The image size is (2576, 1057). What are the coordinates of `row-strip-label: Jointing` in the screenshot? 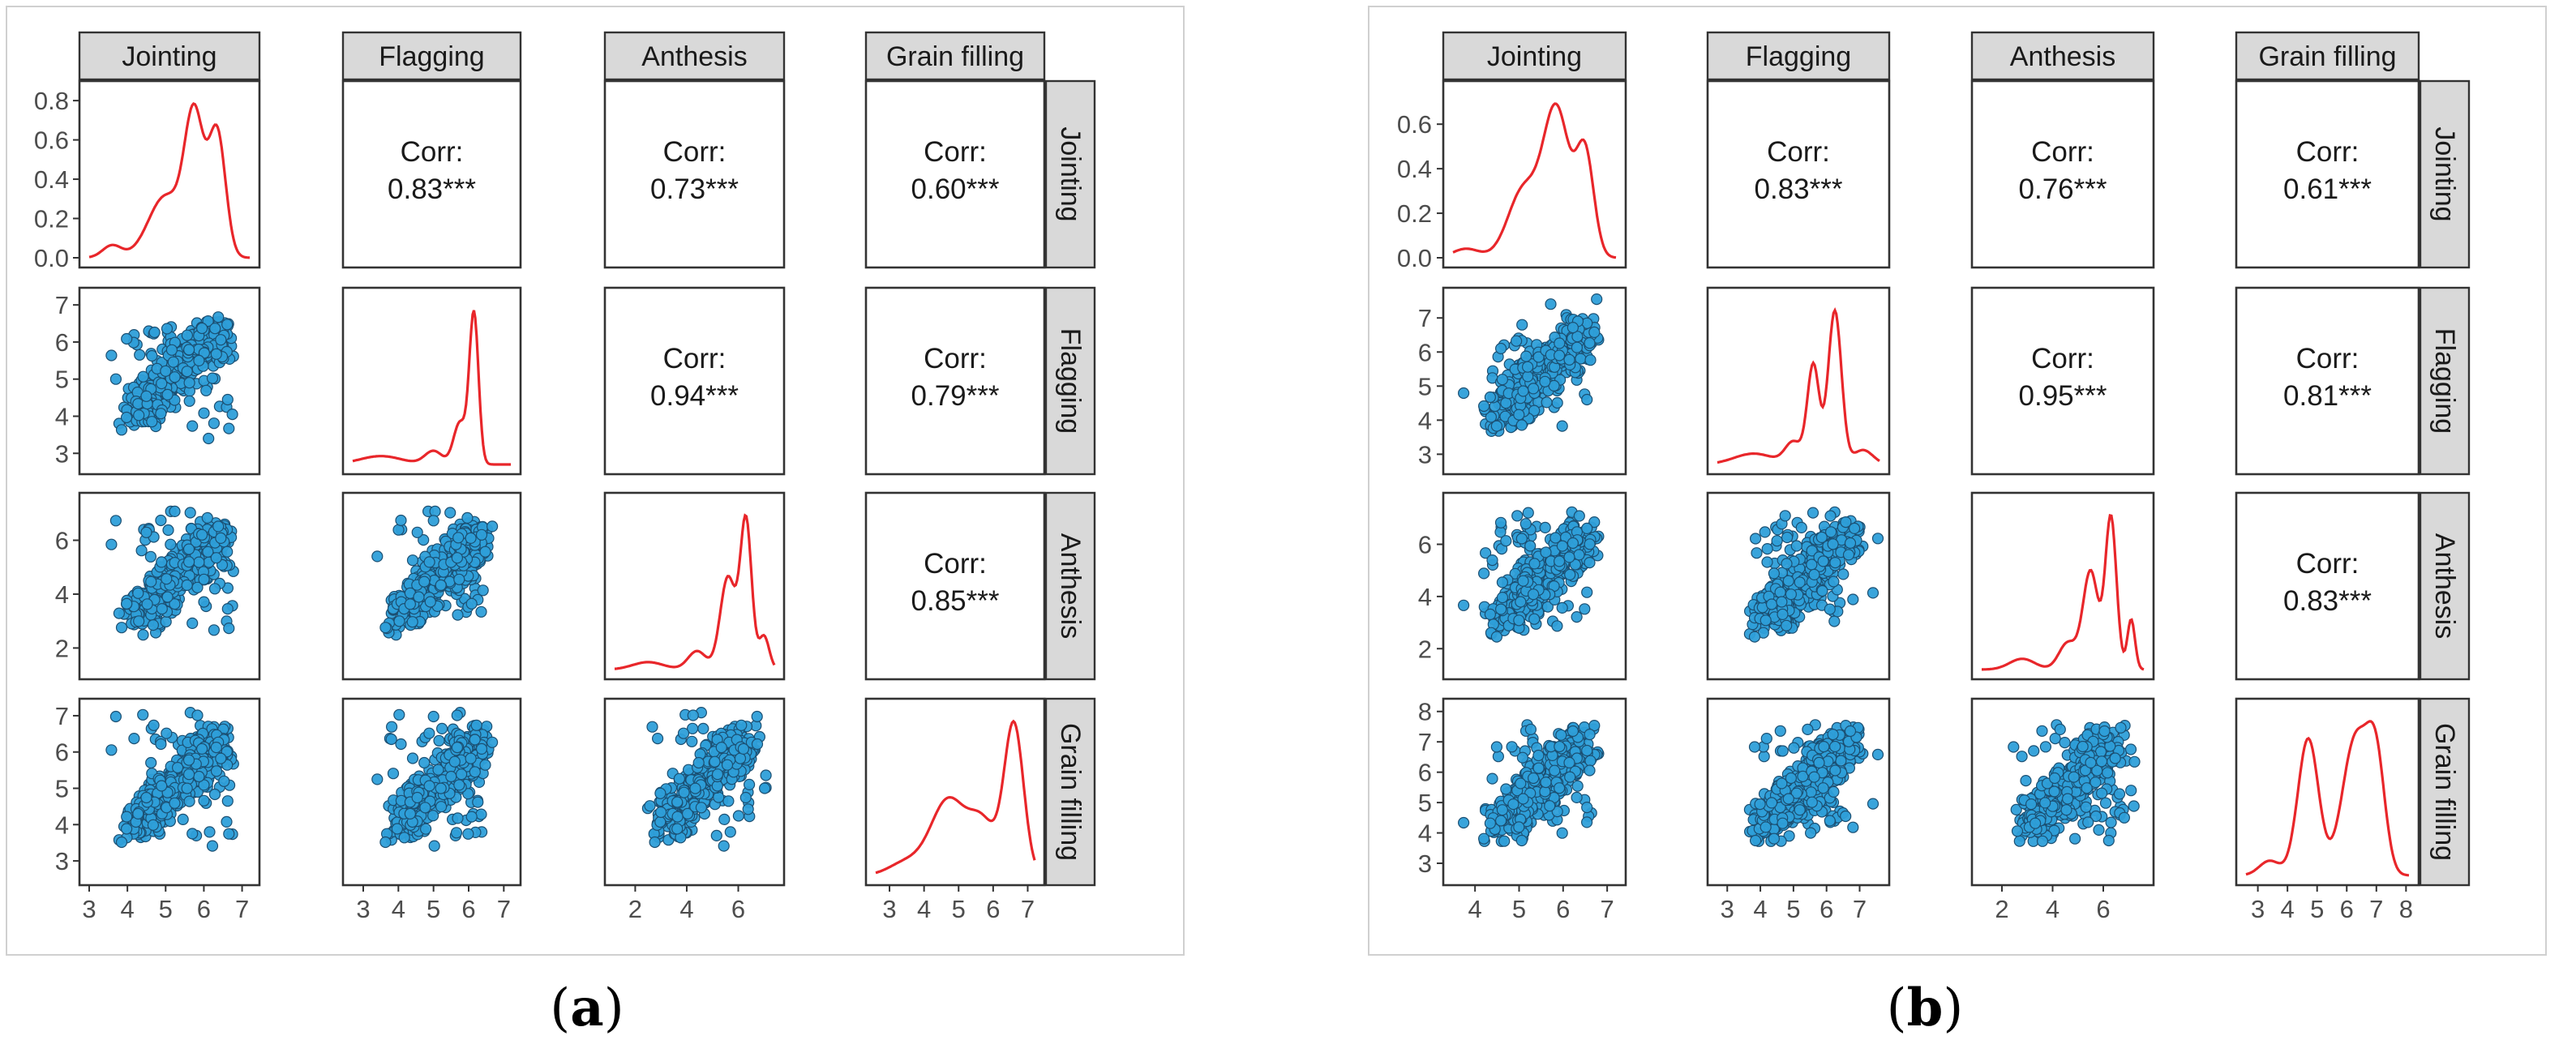 It's located at (1070, 173).